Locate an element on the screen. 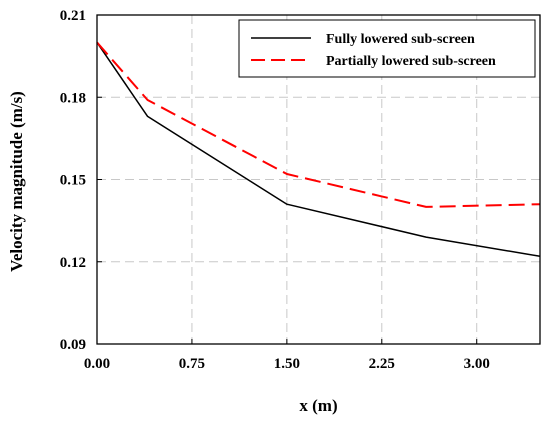  x-tick-label: 0.75 is located at coordinates (192, 364).